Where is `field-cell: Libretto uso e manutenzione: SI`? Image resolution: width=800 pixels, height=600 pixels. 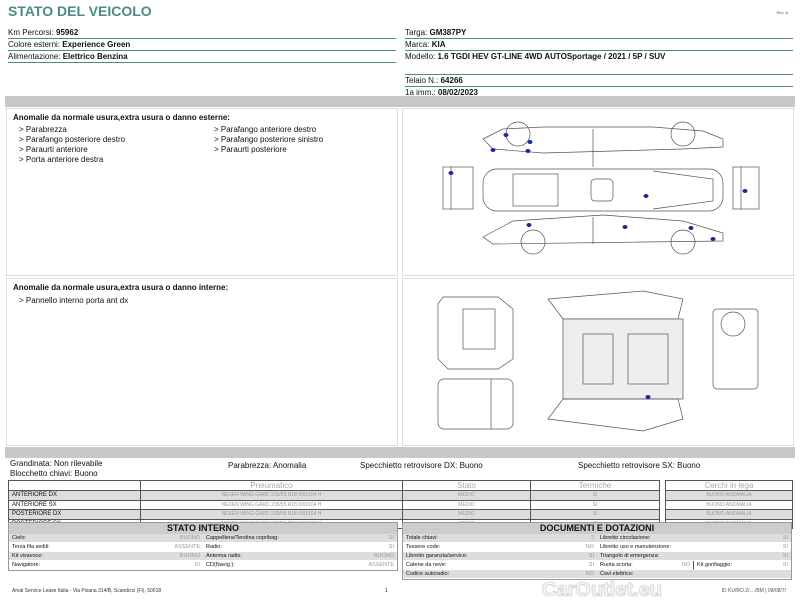
field-cell: Libretto uso e manutenzione: SI is located at coordinates (694, 547).